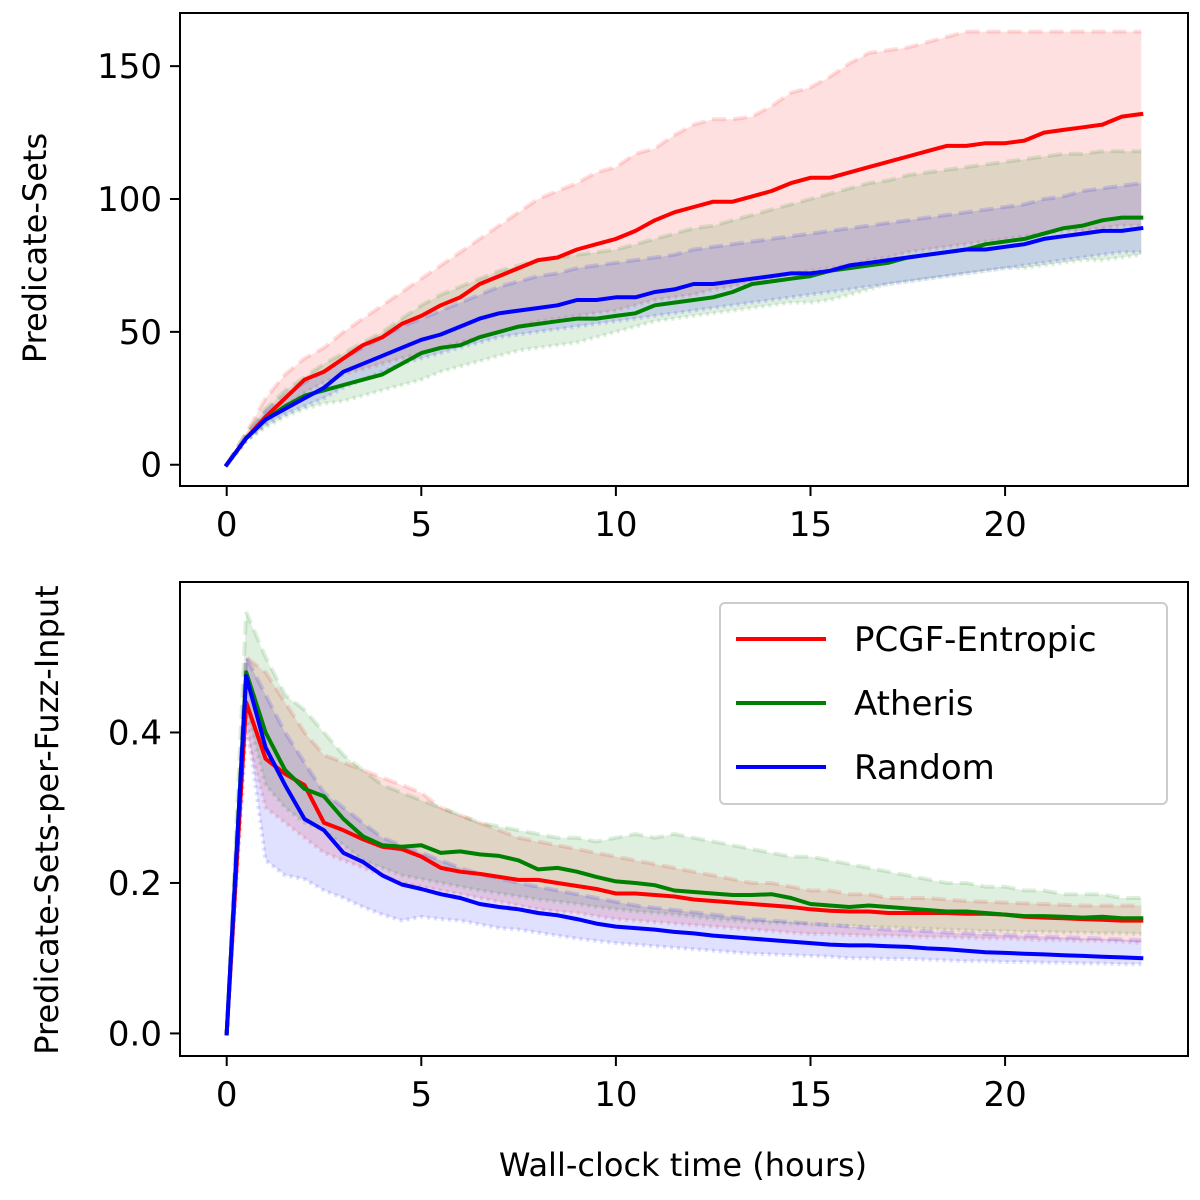  I want to click on top-ytick-label: 150, so click(129, 67).